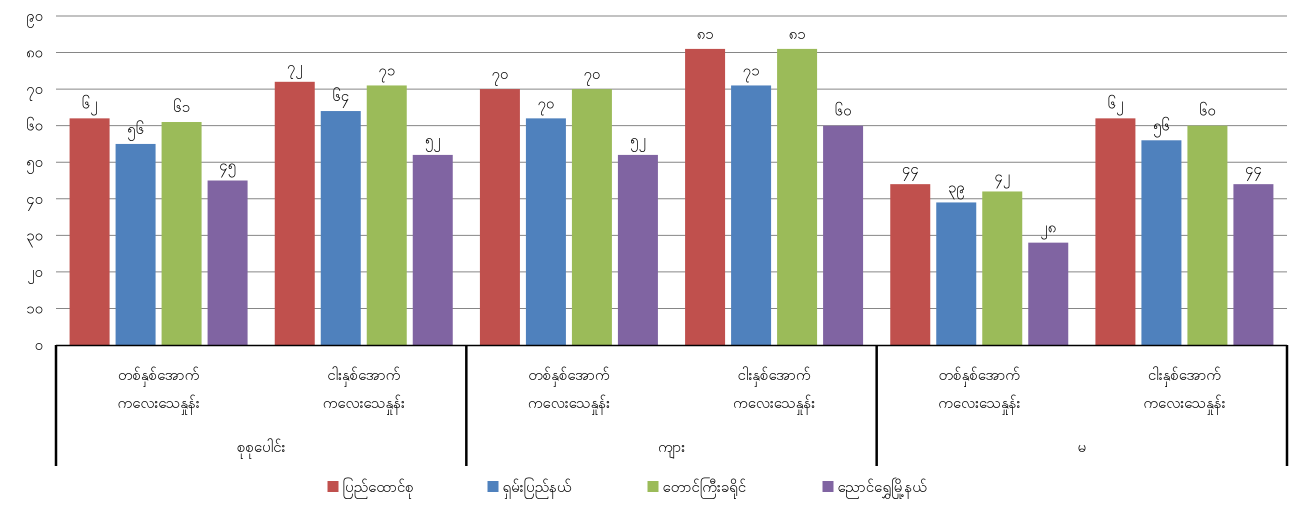 This screenshot has width=1290, height=515. Describe the element at coordinates (295, 68) in the screenshot. I see `data-label: ၇၂` at that location.